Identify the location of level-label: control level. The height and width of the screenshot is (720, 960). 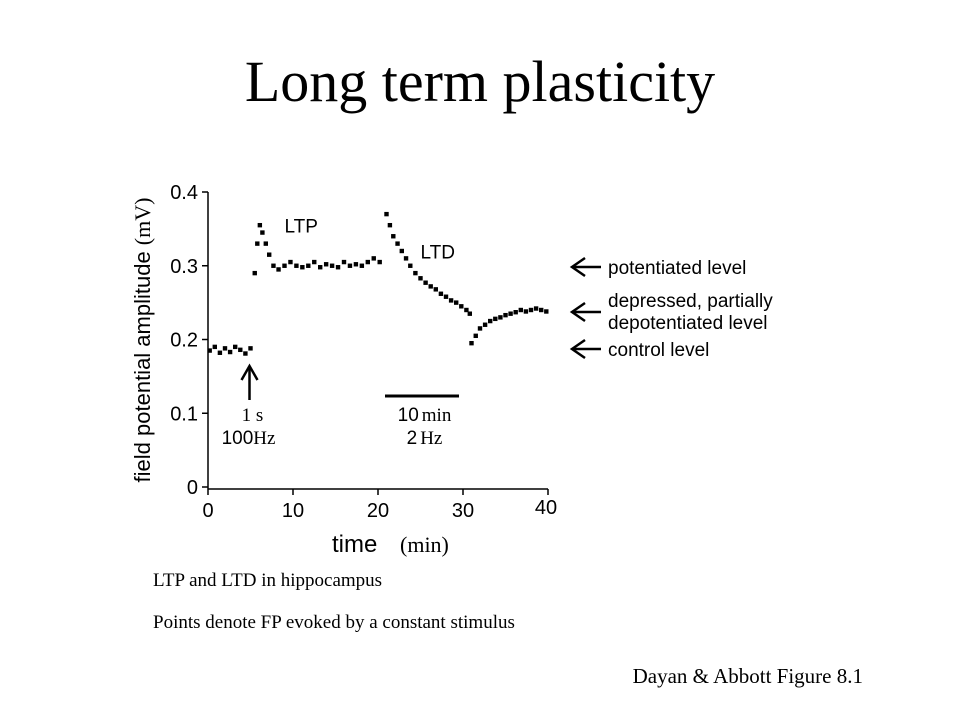
(658, 350).